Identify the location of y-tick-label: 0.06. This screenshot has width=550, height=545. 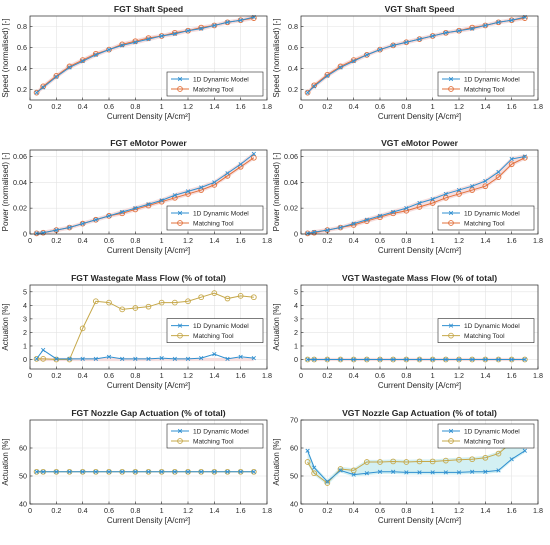
(20, 156).